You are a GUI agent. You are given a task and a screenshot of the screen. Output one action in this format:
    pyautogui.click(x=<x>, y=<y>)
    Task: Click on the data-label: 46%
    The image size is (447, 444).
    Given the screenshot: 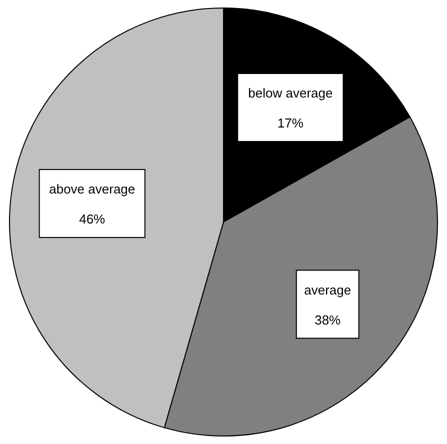 What is the action you would take?
    pyautogui.click(x=92, y=218)
    